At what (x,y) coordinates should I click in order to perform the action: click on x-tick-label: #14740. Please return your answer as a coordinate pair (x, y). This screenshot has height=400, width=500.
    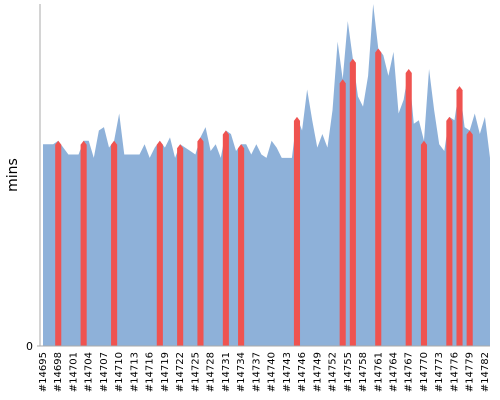
    Looking at the image, I should click on (272, 372).